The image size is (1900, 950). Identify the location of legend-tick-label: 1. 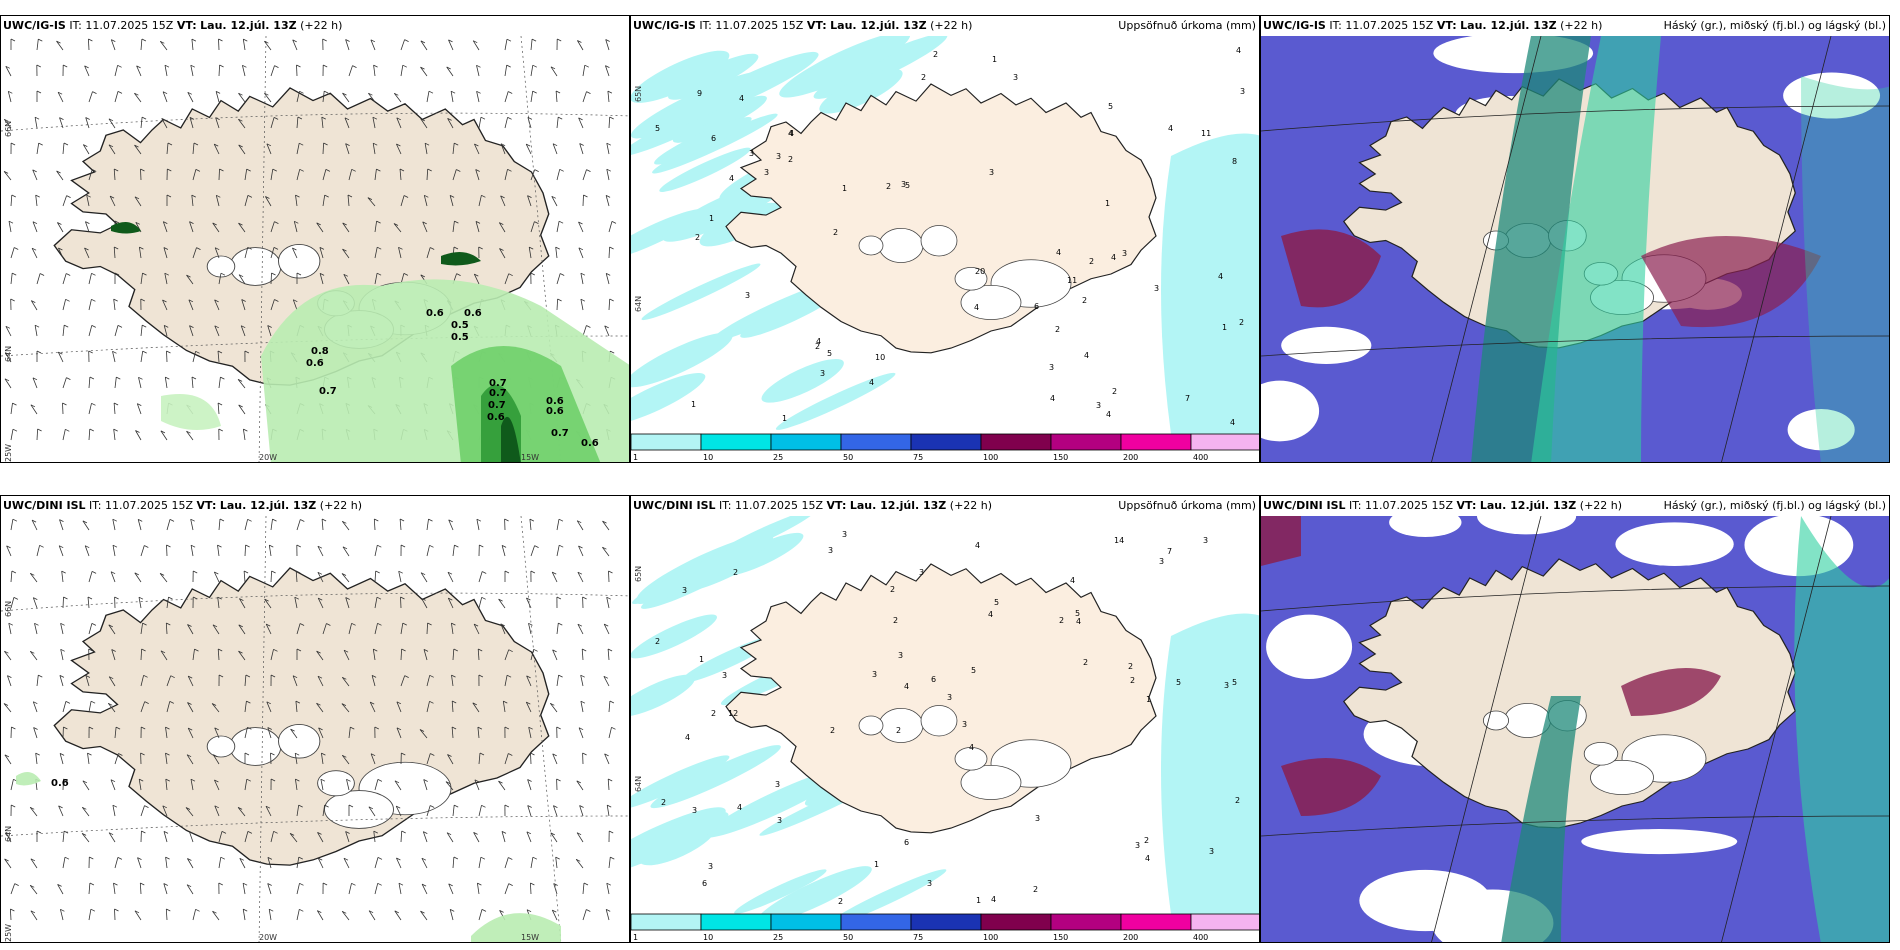
(635, 937).